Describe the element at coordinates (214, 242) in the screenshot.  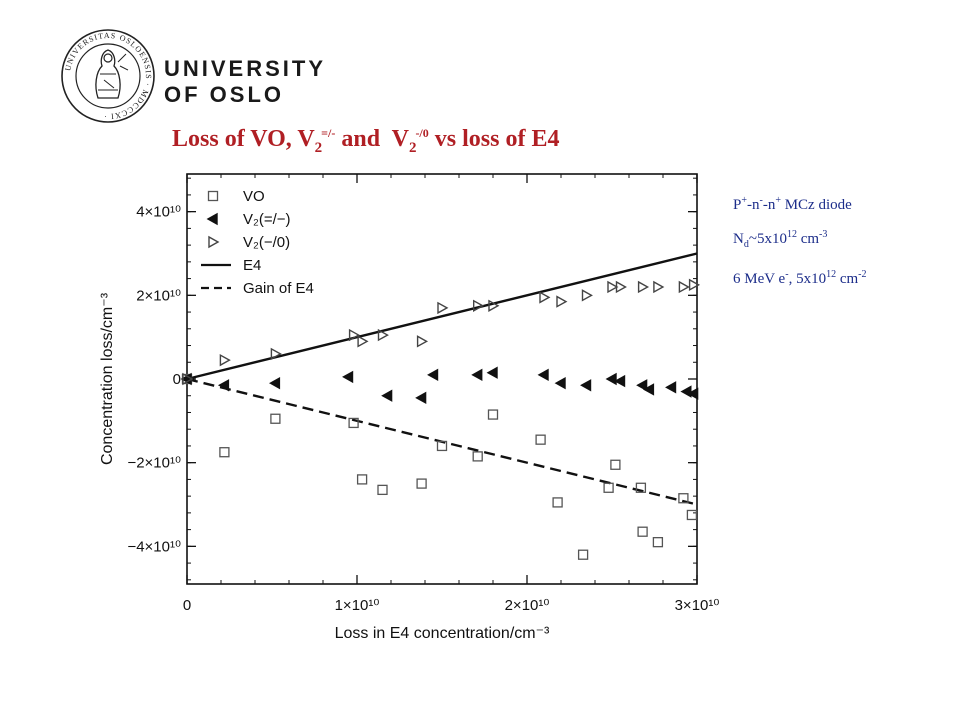
I see `legend-v2-minus-zero-point-key` at that location.